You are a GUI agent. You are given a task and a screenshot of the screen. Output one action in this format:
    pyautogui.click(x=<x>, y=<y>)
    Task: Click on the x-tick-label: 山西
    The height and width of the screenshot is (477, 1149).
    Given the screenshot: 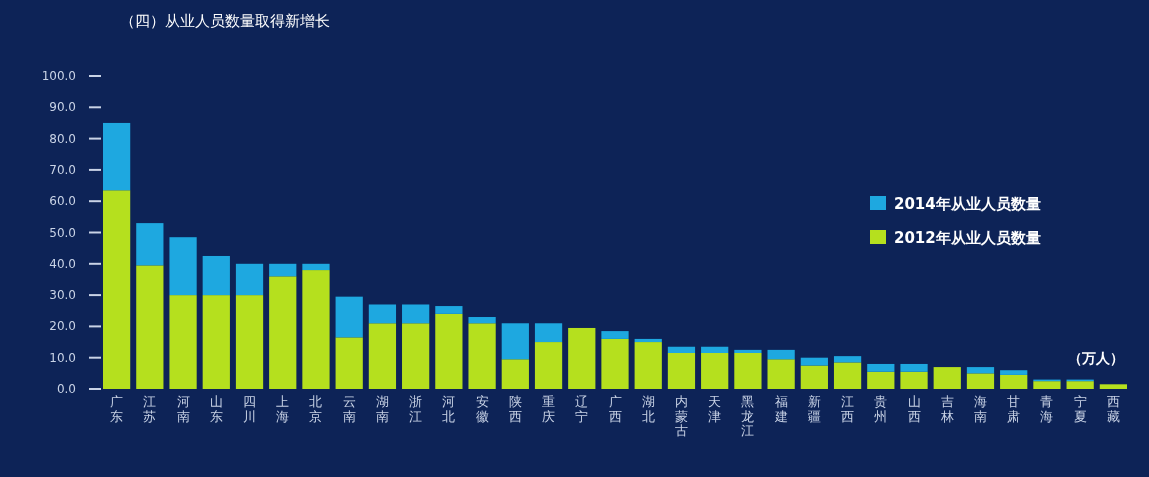 What is the action you would take?
    pyautogui.click(x=914, y=409)
    